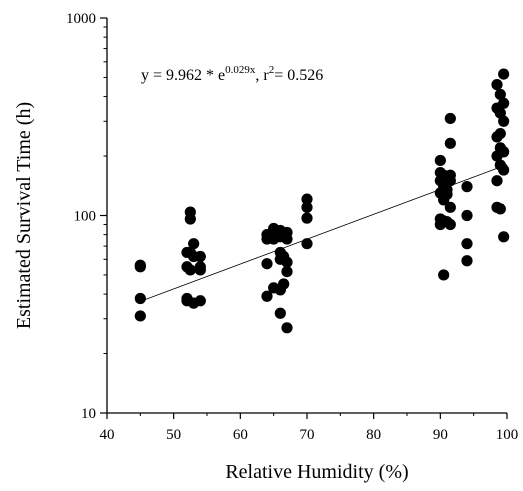  I want to click on x-tick-label: 50, so click(173, 435).